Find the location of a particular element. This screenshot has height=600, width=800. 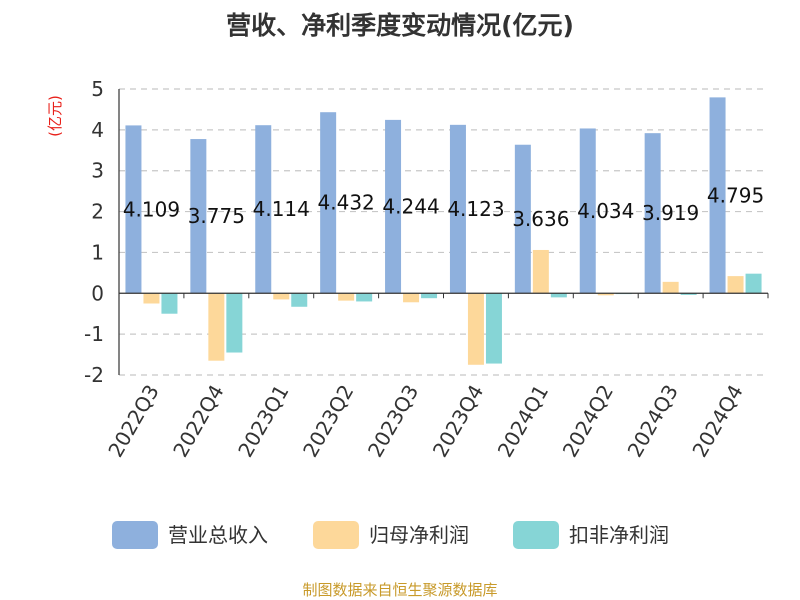

y-tick-label: -2 is located at coordinates (94, 375).